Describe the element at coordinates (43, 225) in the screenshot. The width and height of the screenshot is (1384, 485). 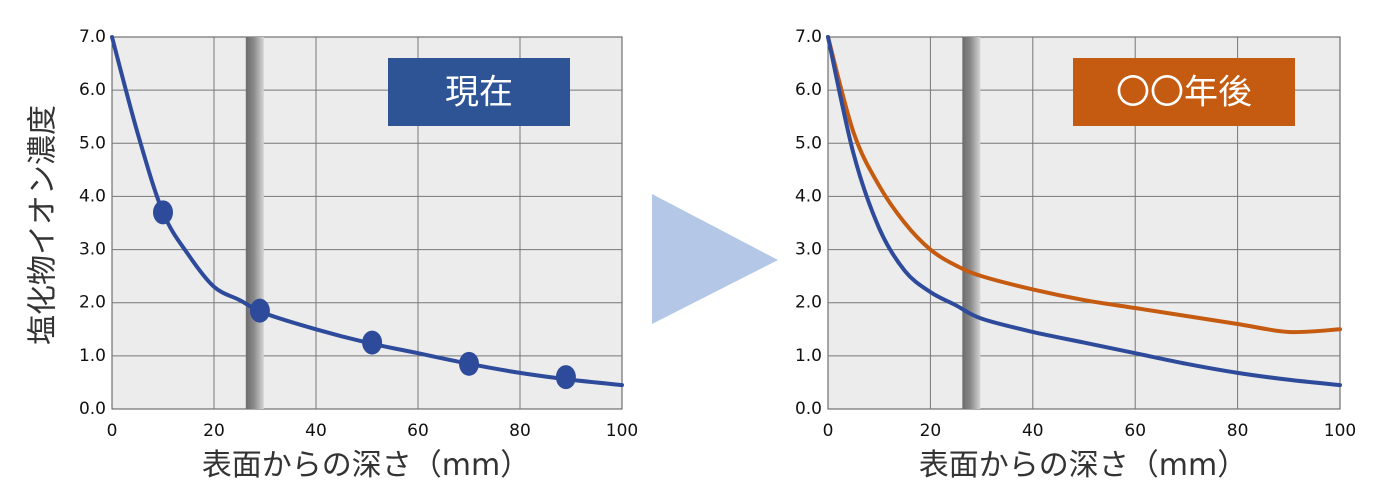
I see `y-axis-title: 塩化物イオン濃度` at that location.